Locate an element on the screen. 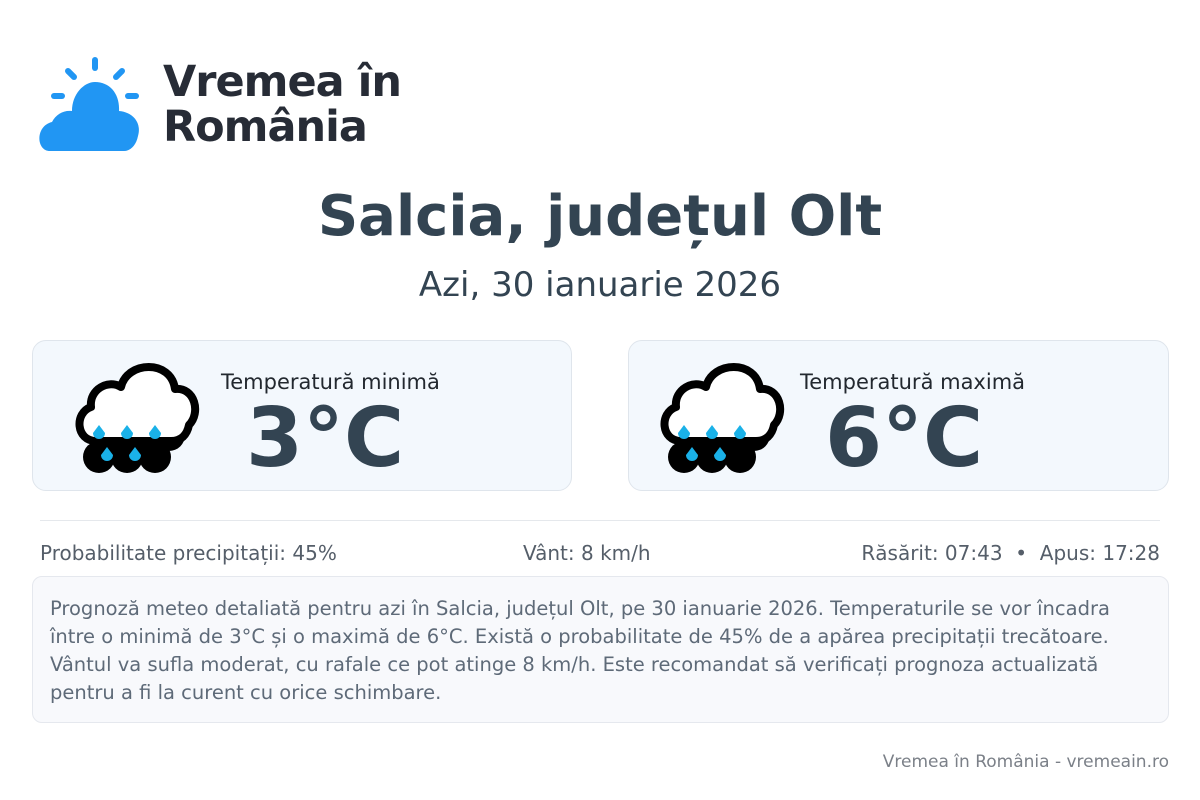 The image size is (1200, 800). logo-line-2: România is located at coordinates (265, 127).